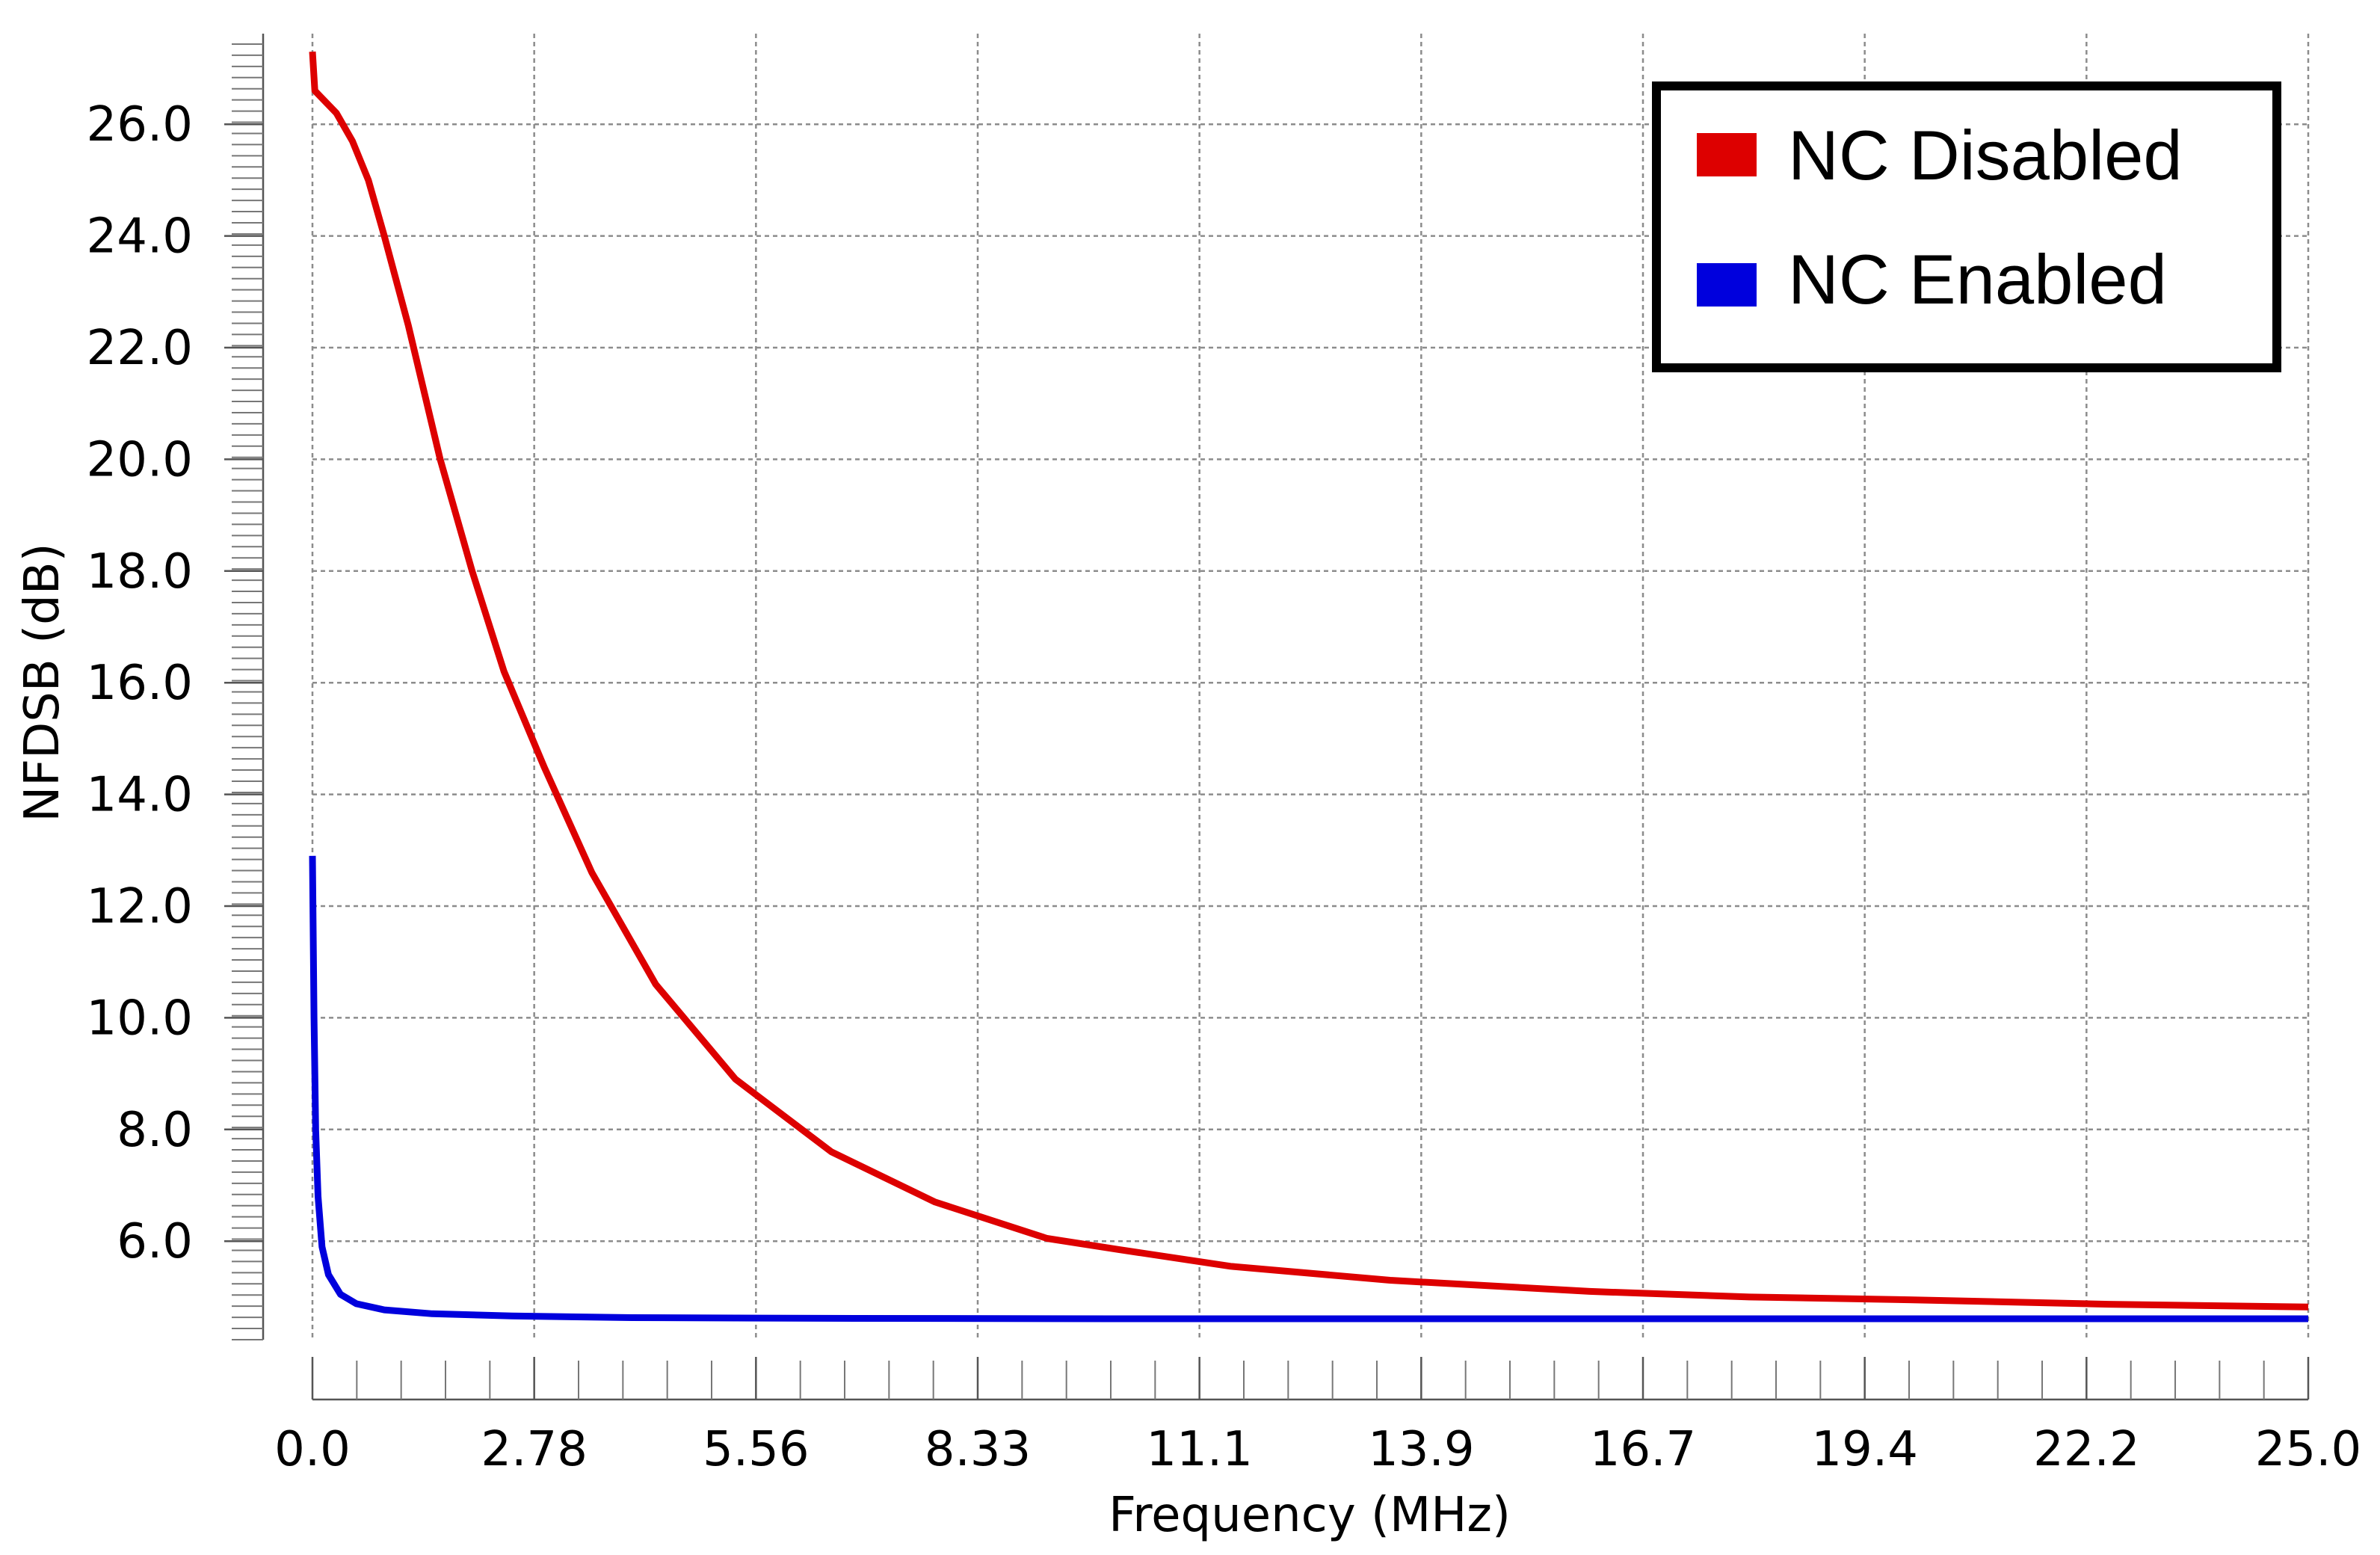  Describe the element at coordinates (140, 348) in the screenshot. I see `y-tick-label: 22.0` at that location.